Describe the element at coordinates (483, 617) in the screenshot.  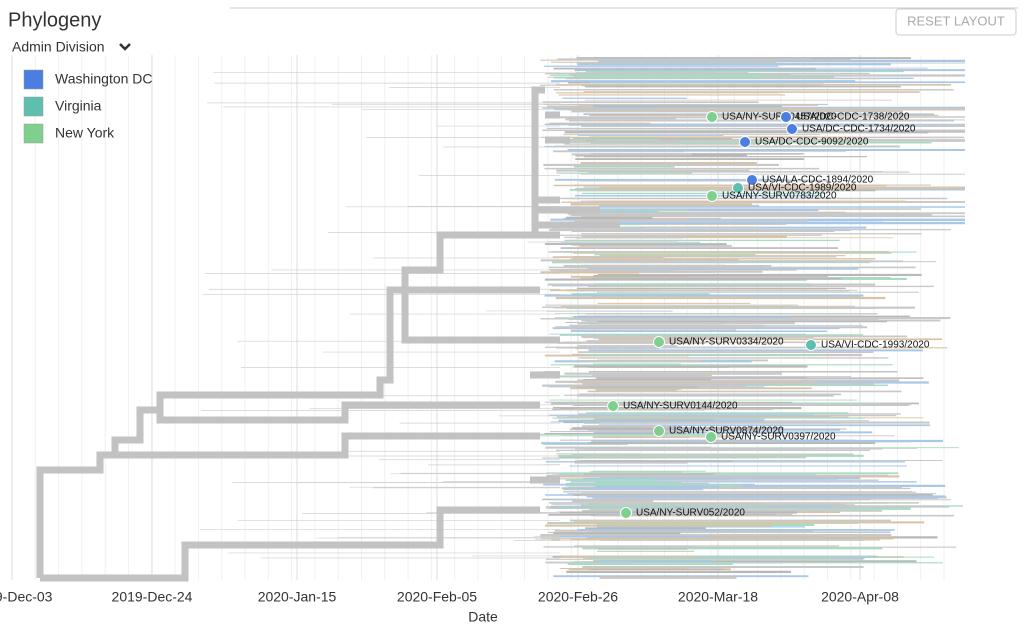
I see `x-axis-label: Date` at that location.